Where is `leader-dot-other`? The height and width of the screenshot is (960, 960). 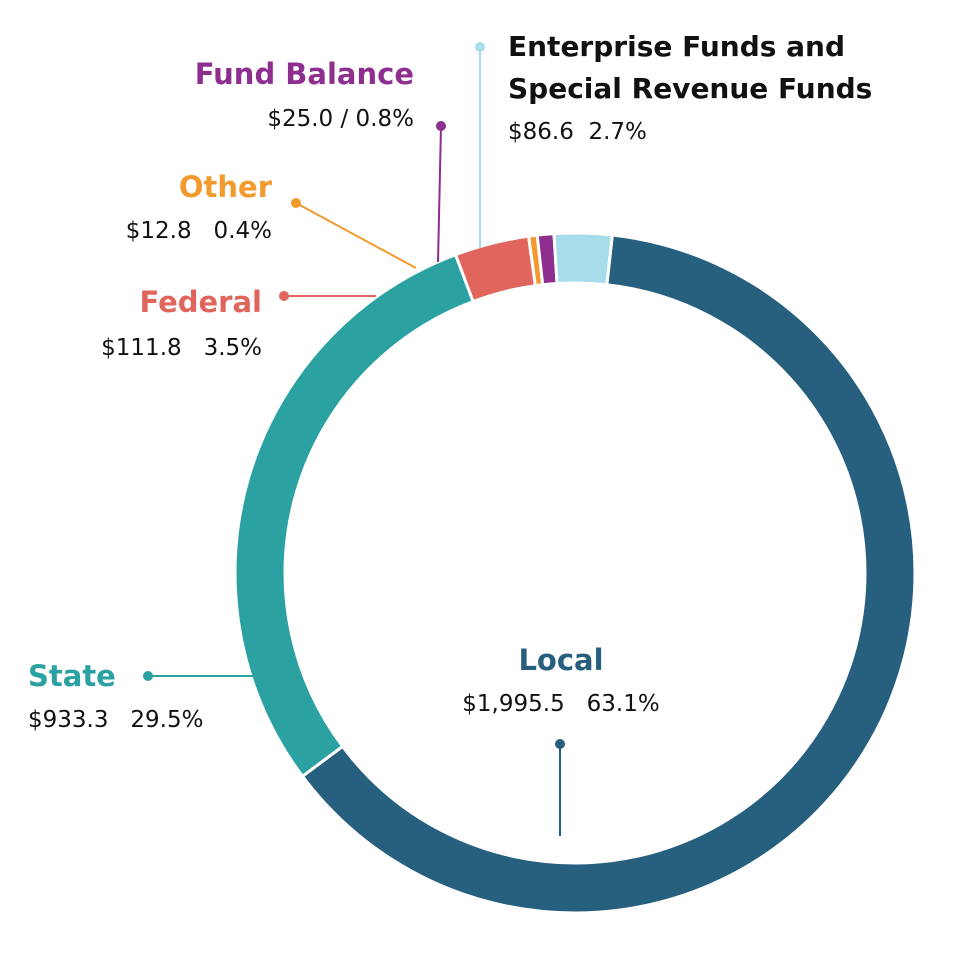 leader-dot-other is located at coordinates (296, 203).